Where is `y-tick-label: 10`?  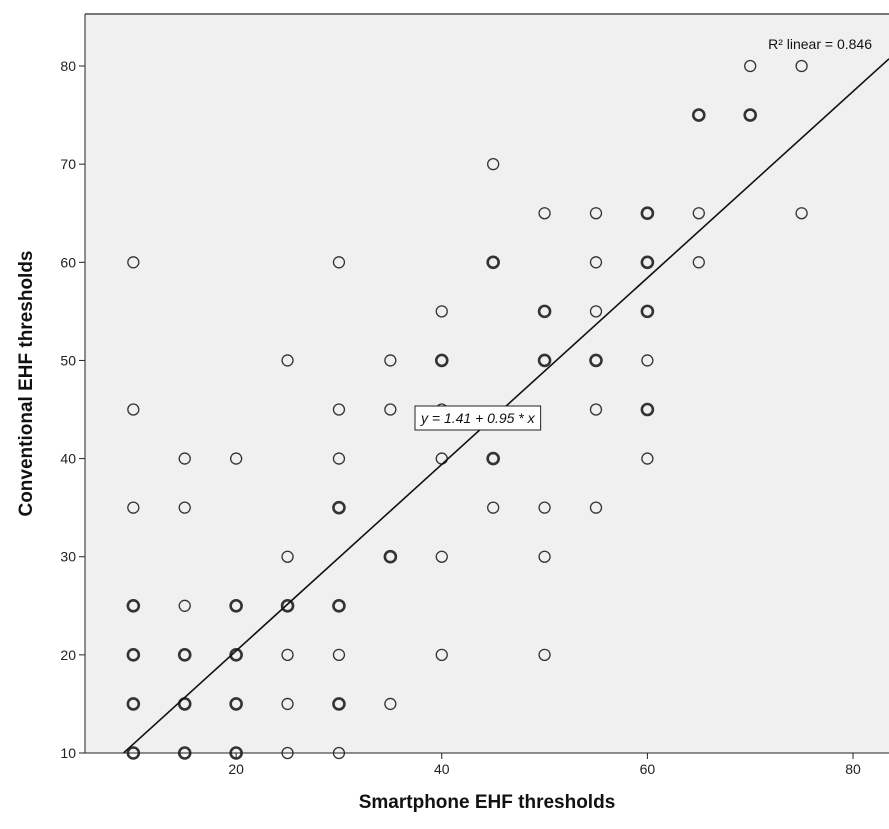
y-tick-label: 10 is located at coordinates (68, 753).